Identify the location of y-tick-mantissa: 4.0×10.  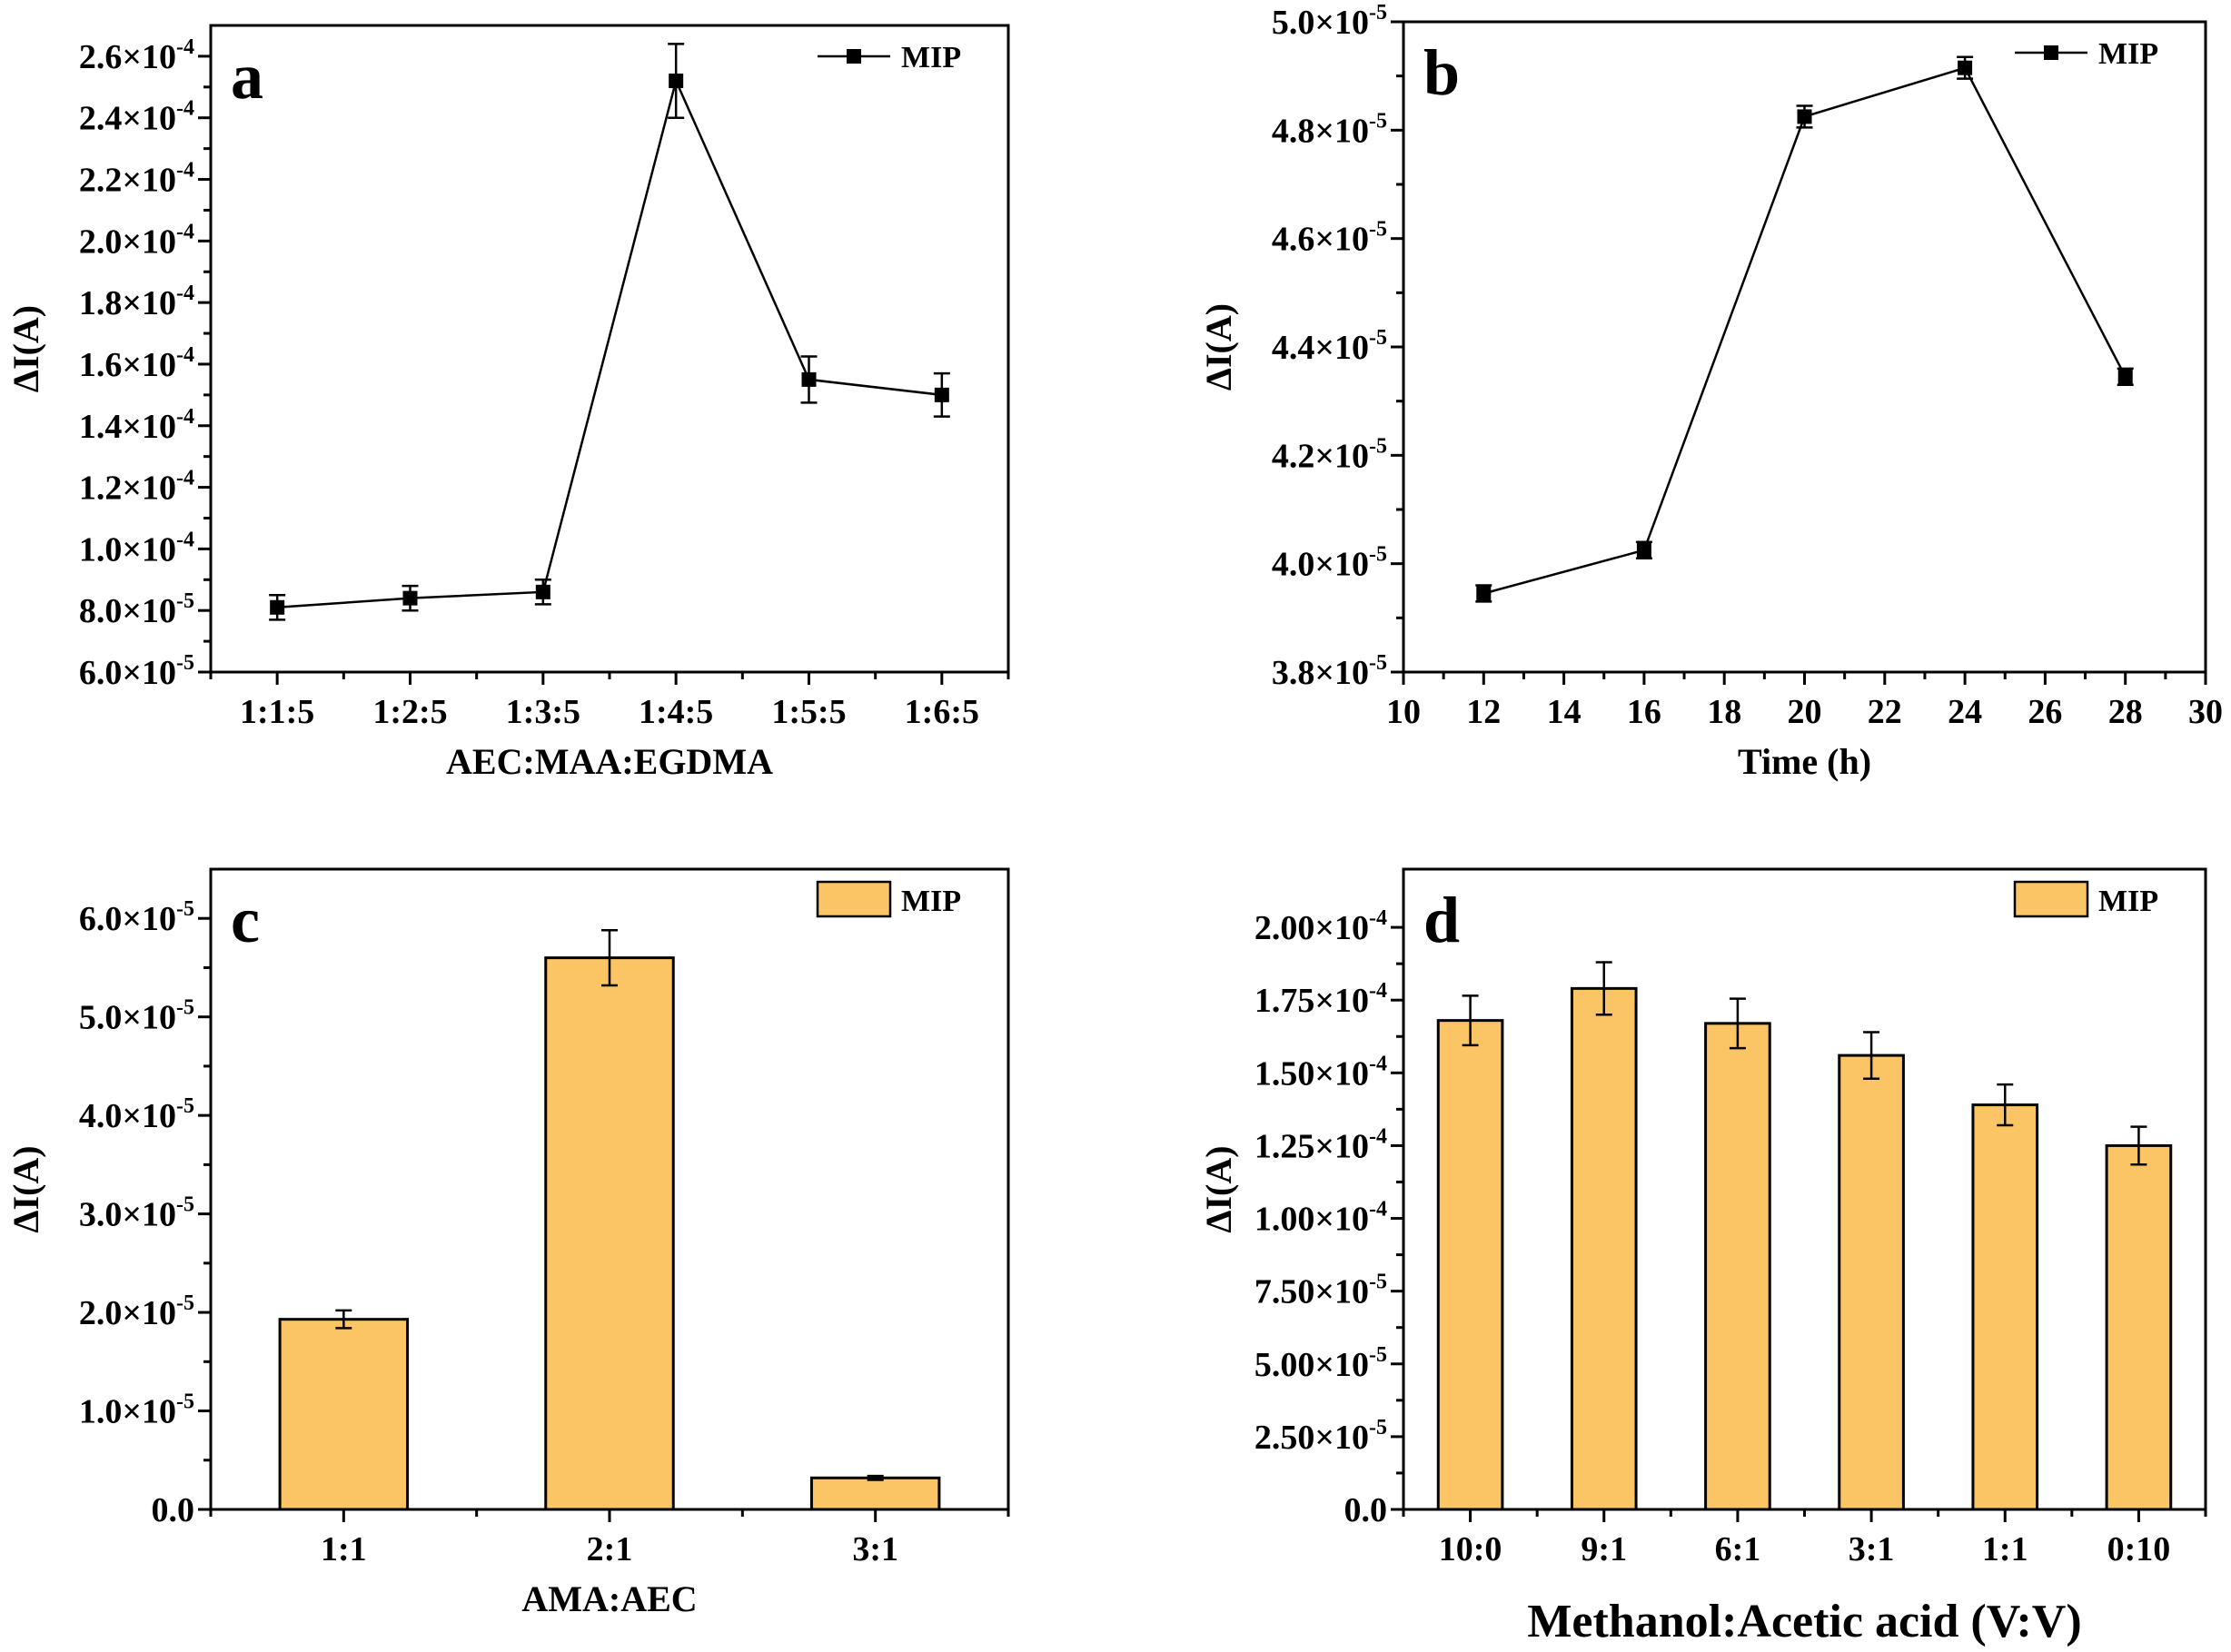
(127, 1116).